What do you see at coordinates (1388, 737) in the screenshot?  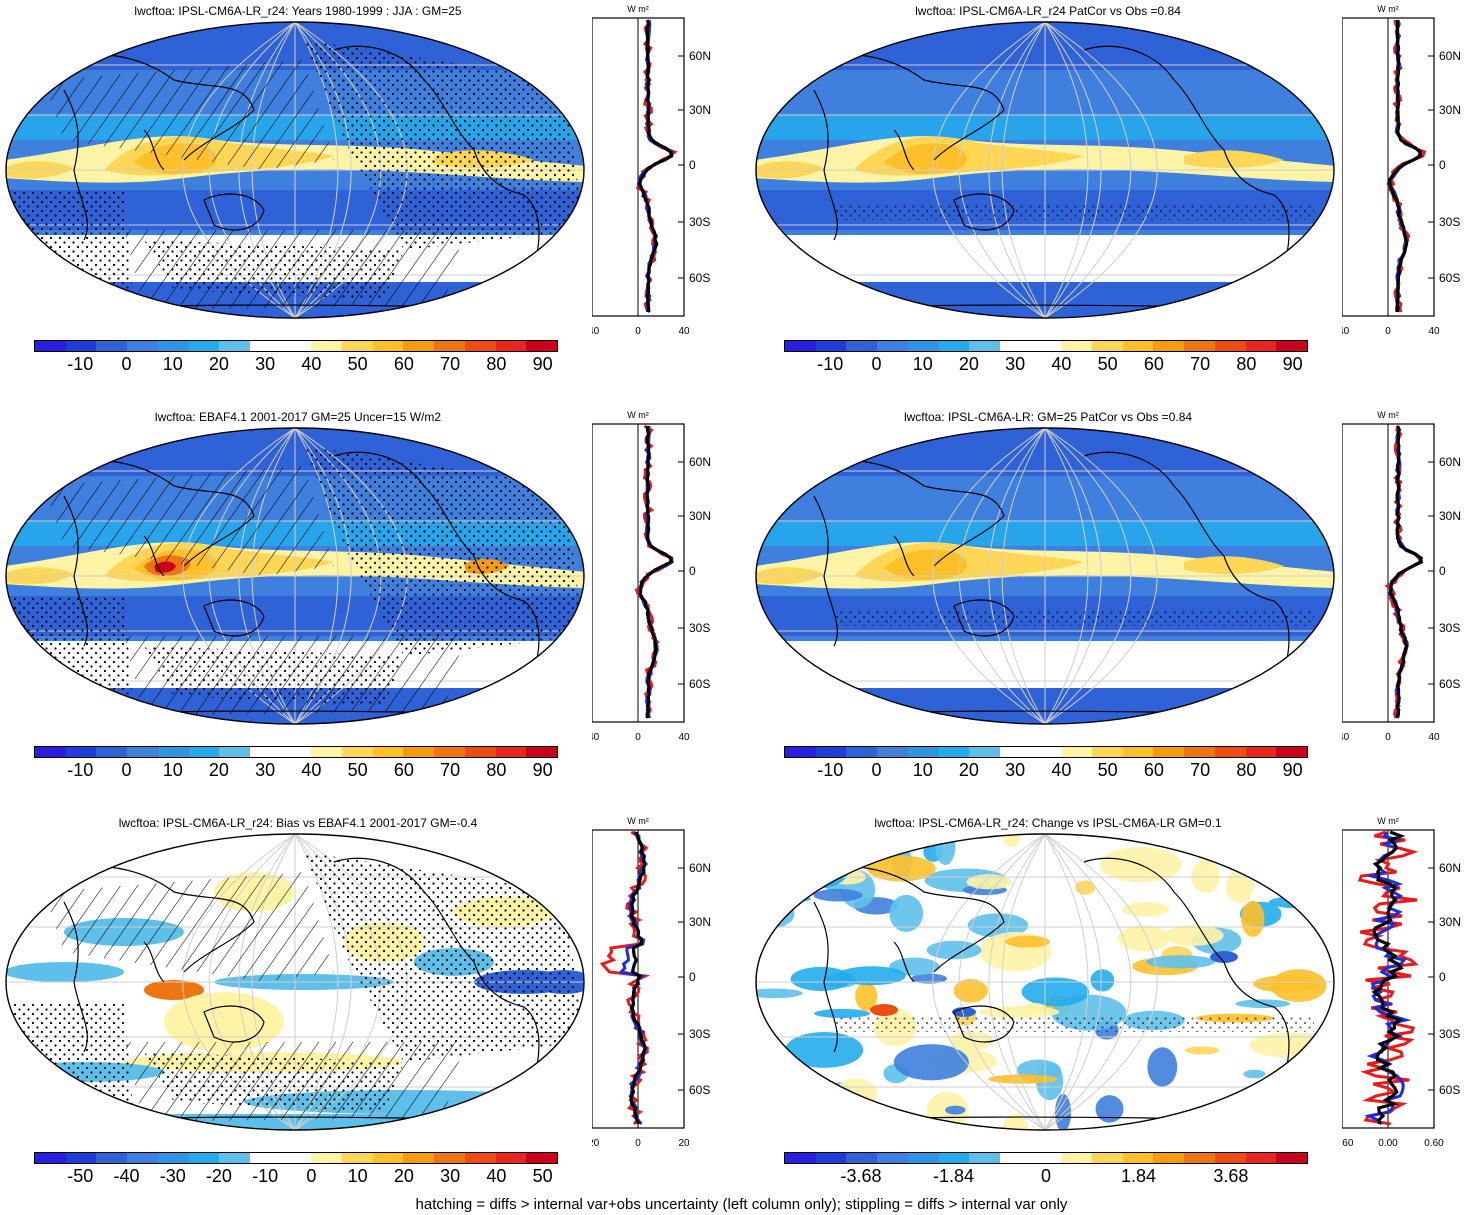 I see `zonal-x-tick-label: 0` at bounding box center [1388, 737].